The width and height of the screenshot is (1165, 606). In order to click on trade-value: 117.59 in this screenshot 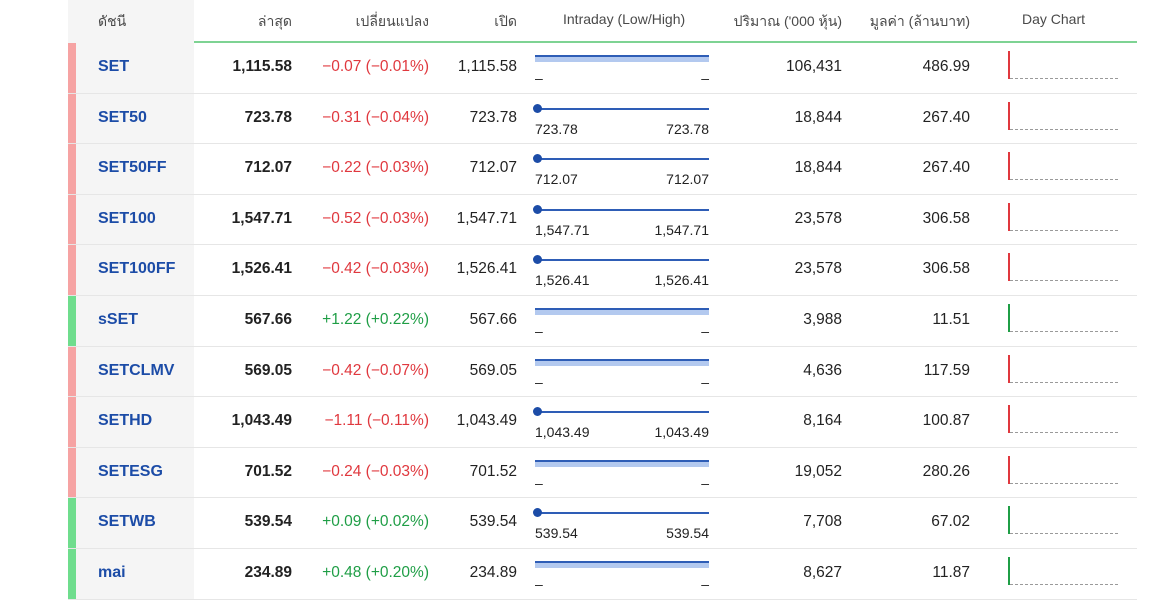, I will do `click(946, 370)`.